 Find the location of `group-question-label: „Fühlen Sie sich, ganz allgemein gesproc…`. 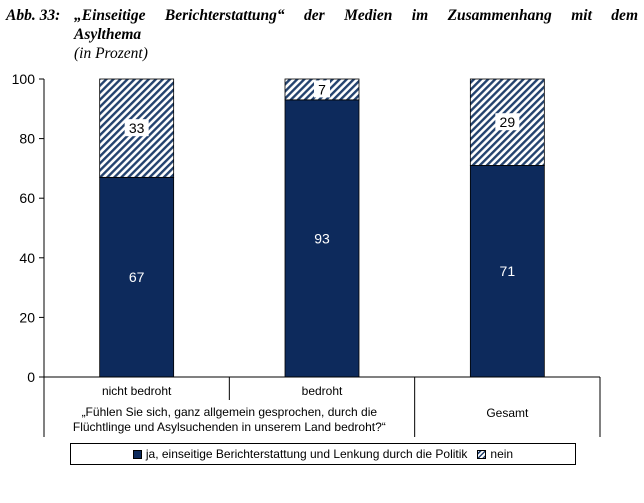

group-question-label: „Fühlen Sie sich, ganz allgemein gesproc… is located at coordinates (229, 419).